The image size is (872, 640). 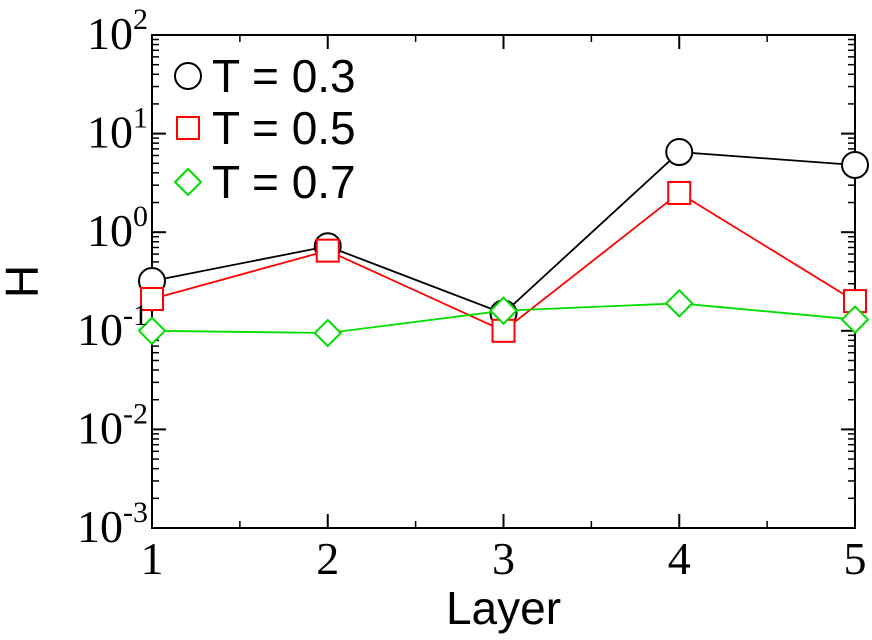 What do you see at coordinates (503, 608) in the screenshot?
I see `x-axis-title: Layer` at bounding box center [503, 608].